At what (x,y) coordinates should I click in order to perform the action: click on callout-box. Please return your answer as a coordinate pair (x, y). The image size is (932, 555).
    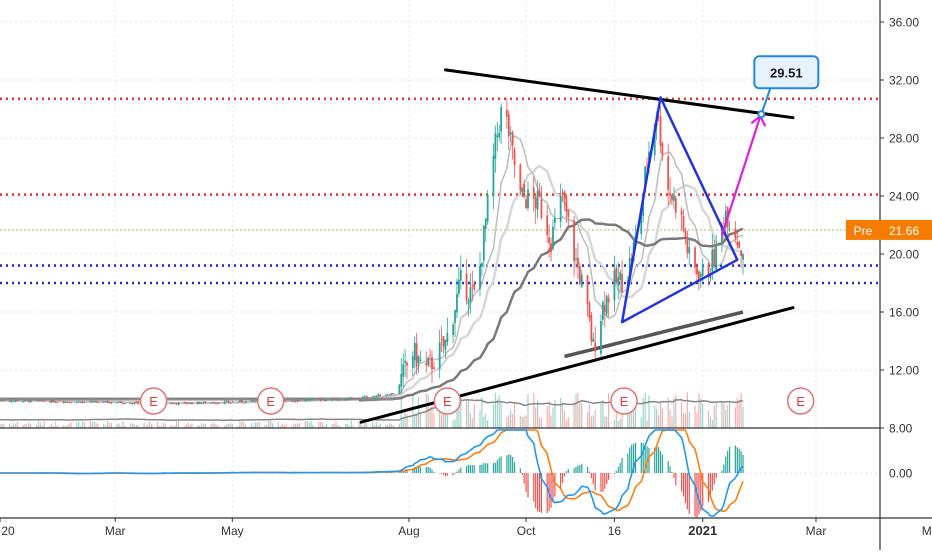
    Looking at the image, I should click on (786, 72).